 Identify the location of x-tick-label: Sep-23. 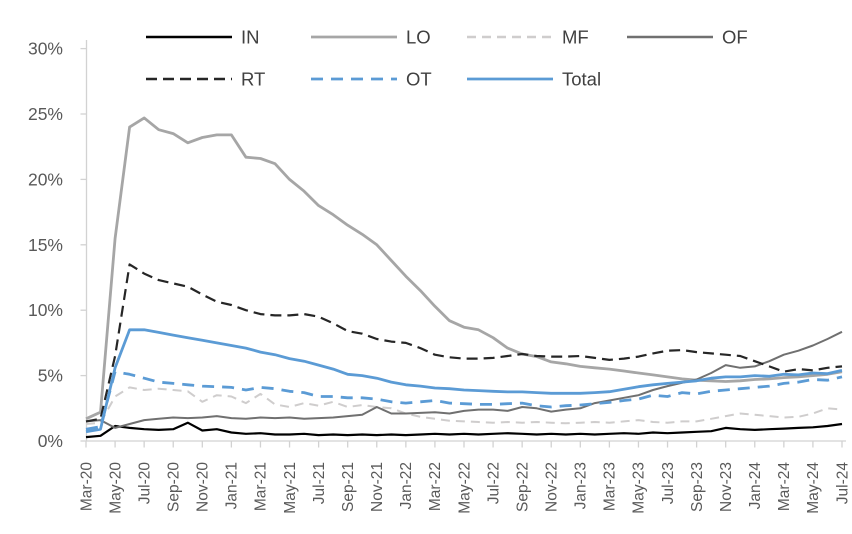
(697, 487).